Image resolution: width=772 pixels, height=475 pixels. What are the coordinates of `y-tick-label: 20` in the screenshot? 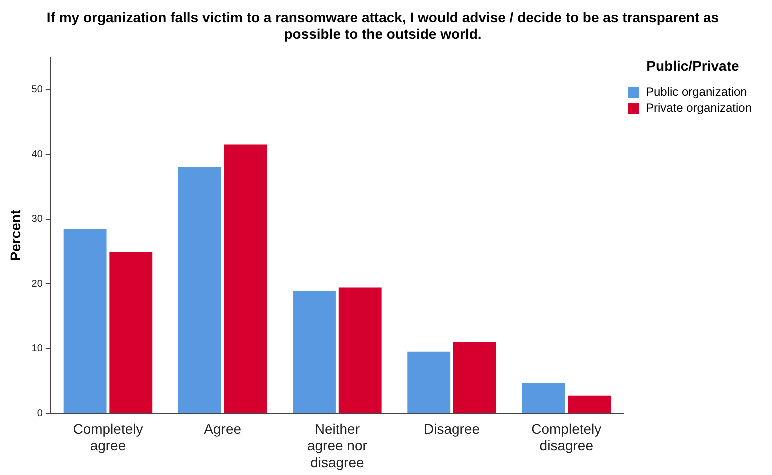 It's located at (38, 284).